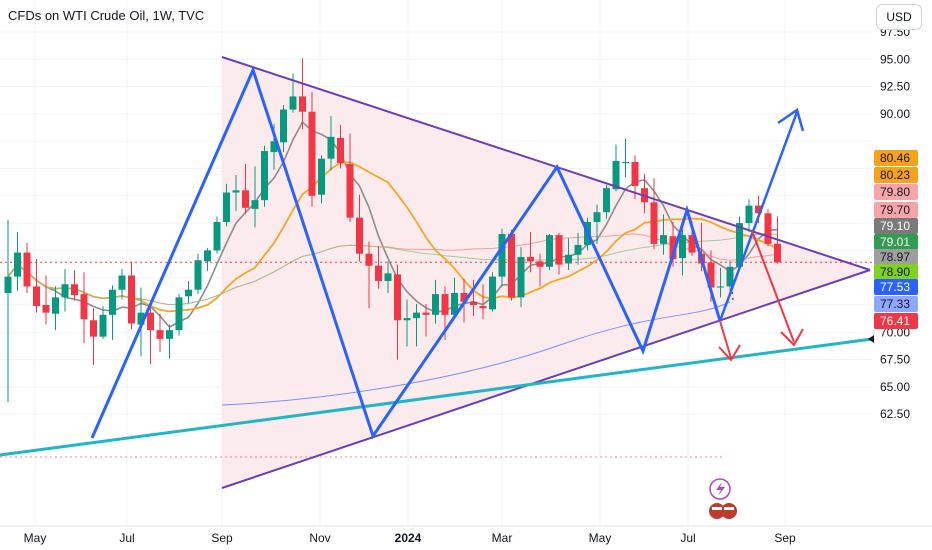  Describe the element at coordinates (408, 538) in the screenshot. I see `time-tick-label: 2024` at that location.